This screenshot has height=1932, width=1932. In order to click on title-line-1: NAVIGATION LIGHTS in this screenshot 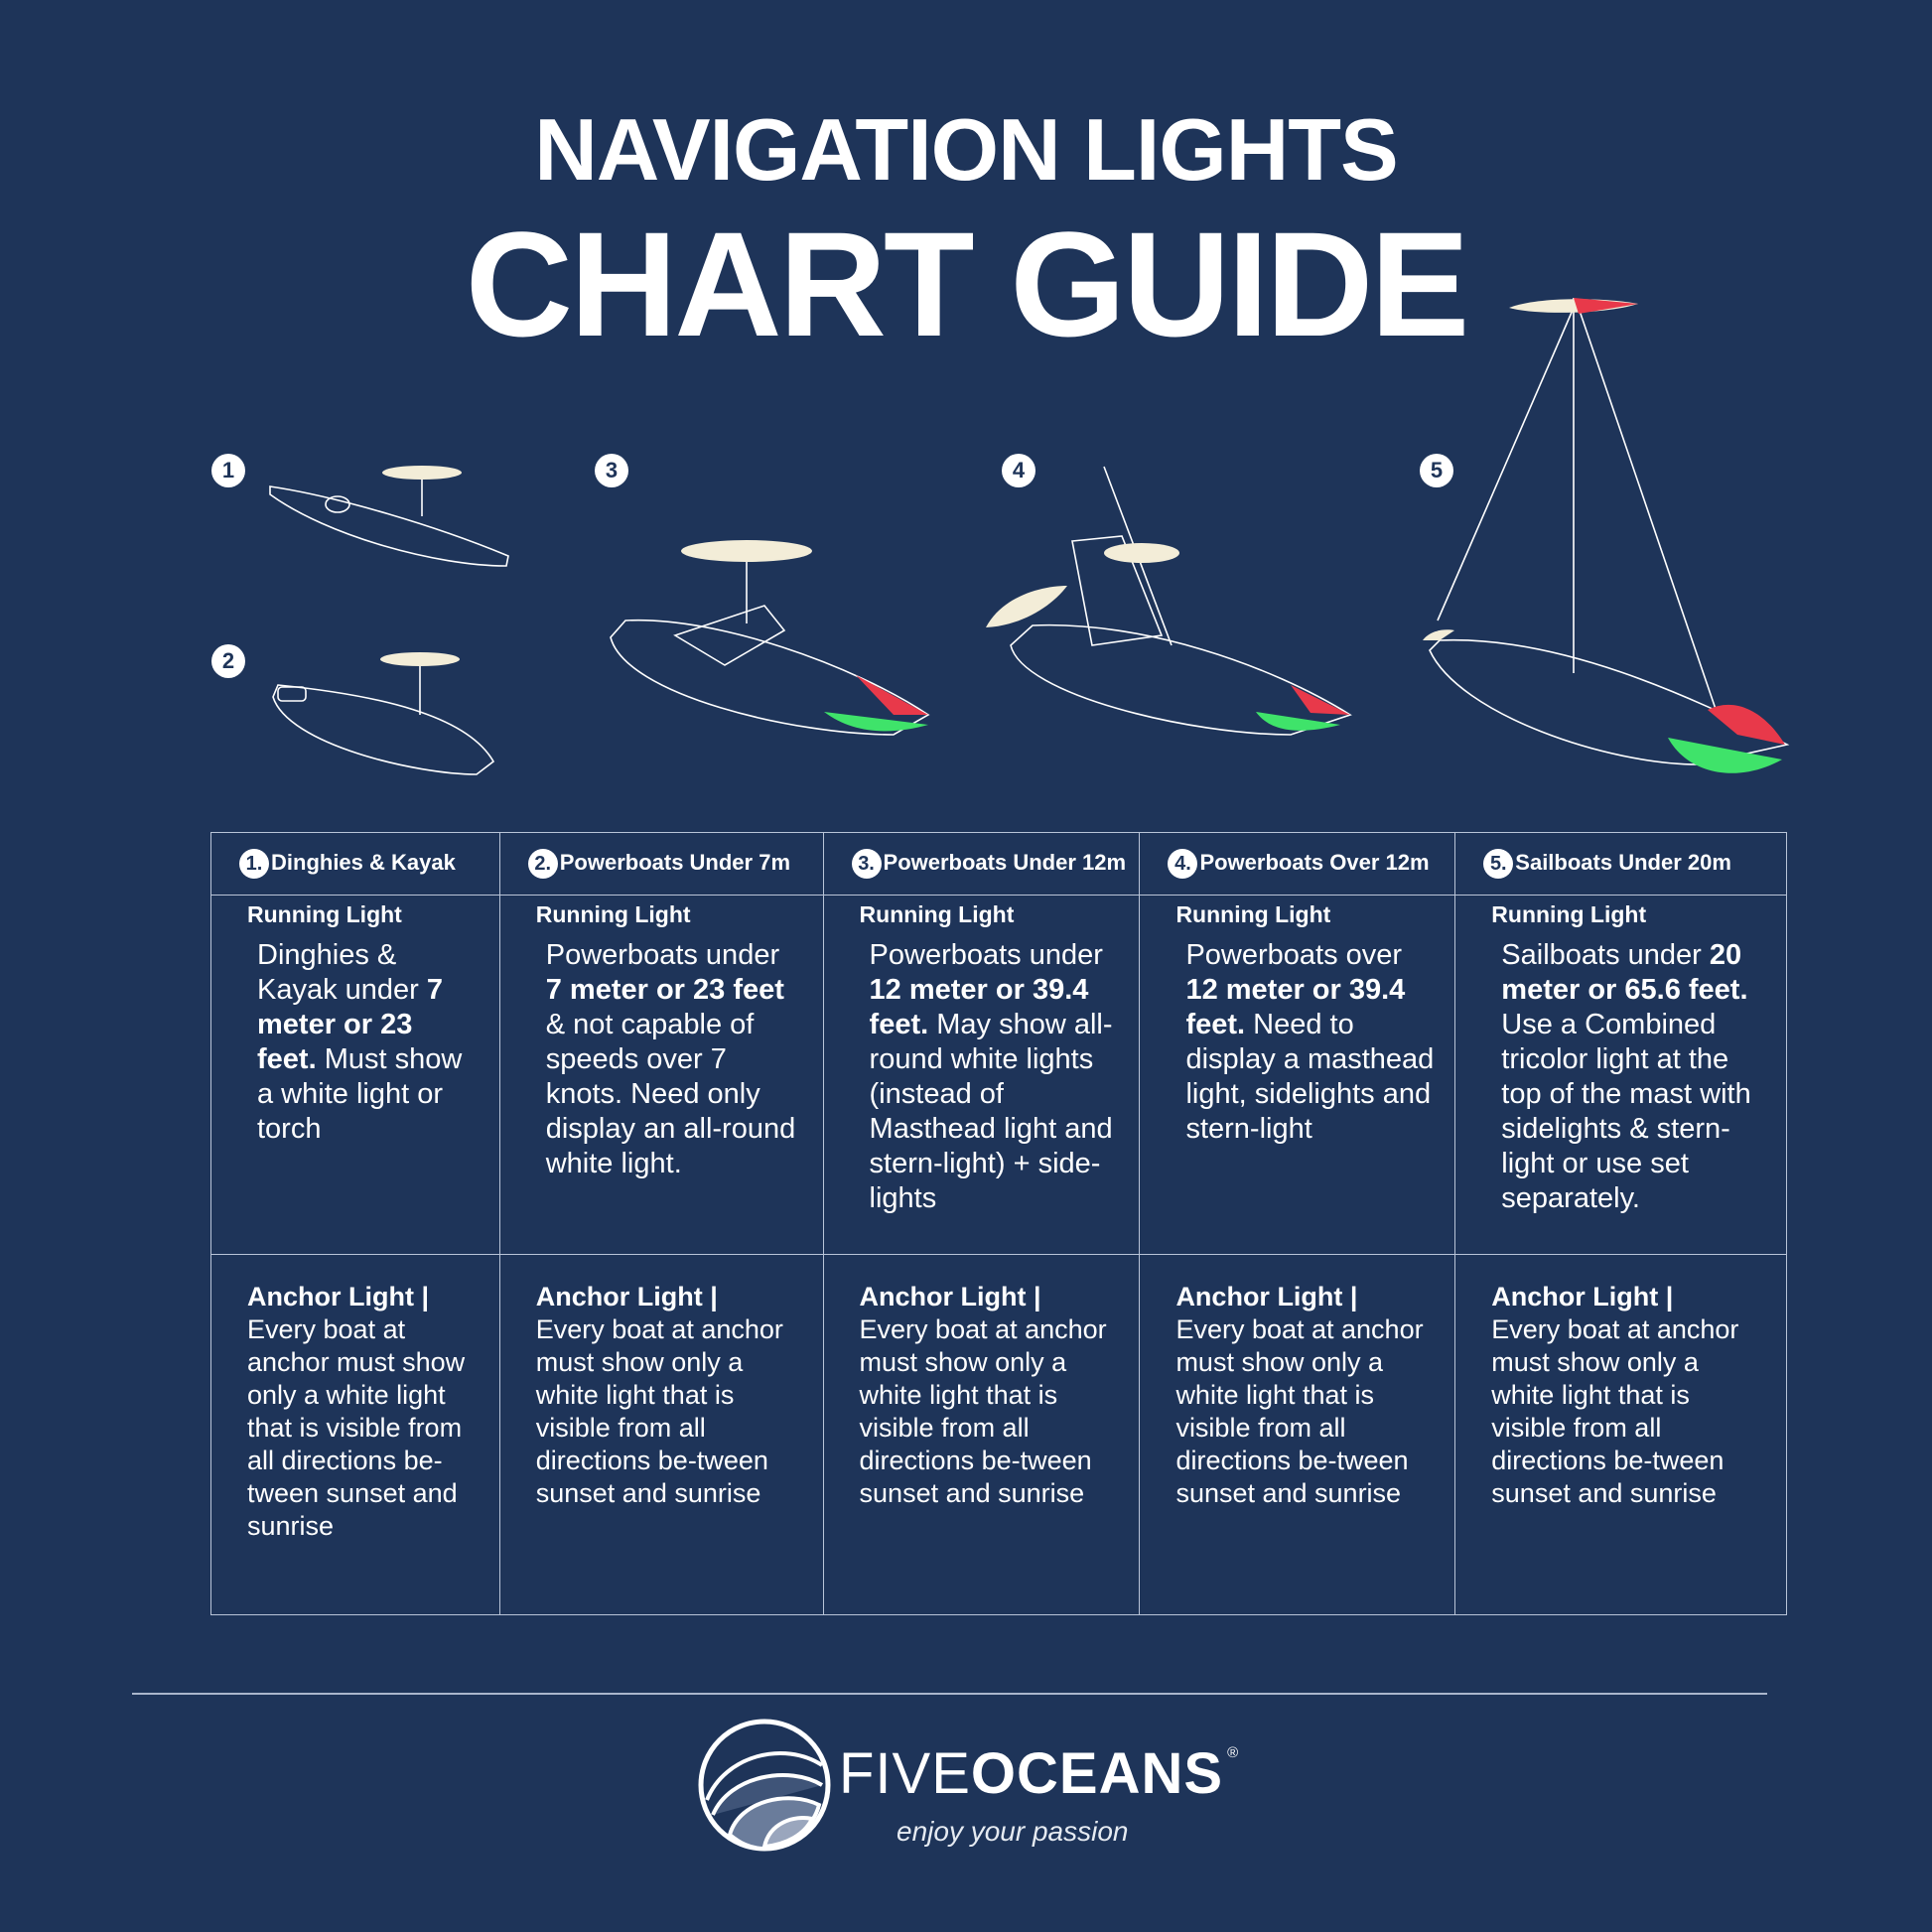, I will do `click(967, 150)`.